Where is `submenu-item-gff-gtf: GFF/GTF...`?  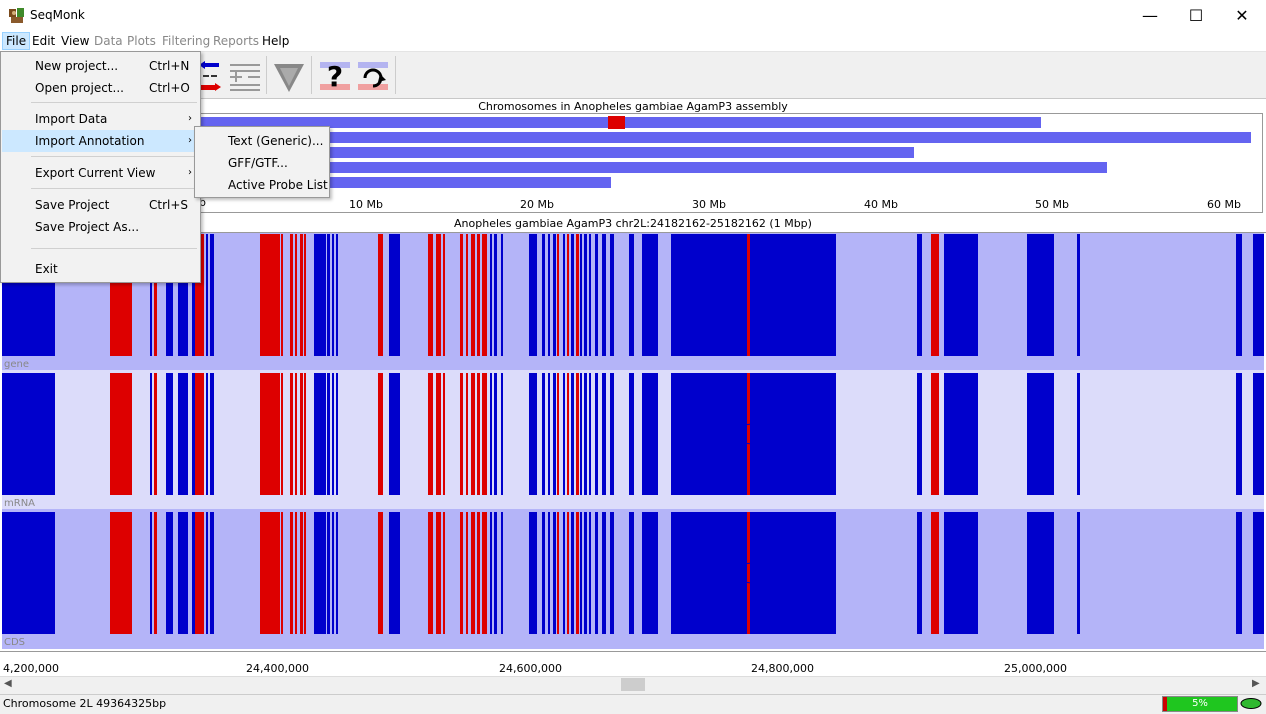
submenu-item-gff-gtf: GFF/GTF... is located at coordinates (262, 163).